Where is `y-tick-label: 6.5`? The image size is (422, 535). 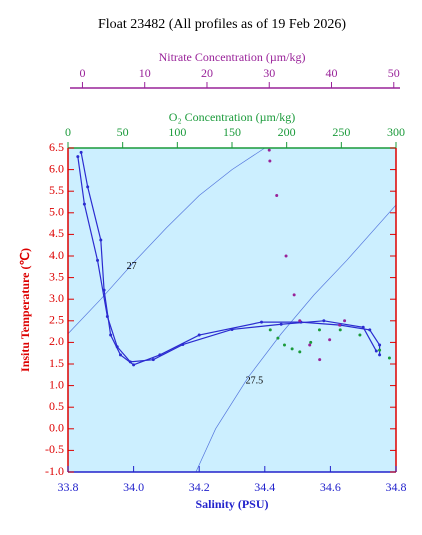
y-tick-label: 6.5 is located at coordinates (56, 147).